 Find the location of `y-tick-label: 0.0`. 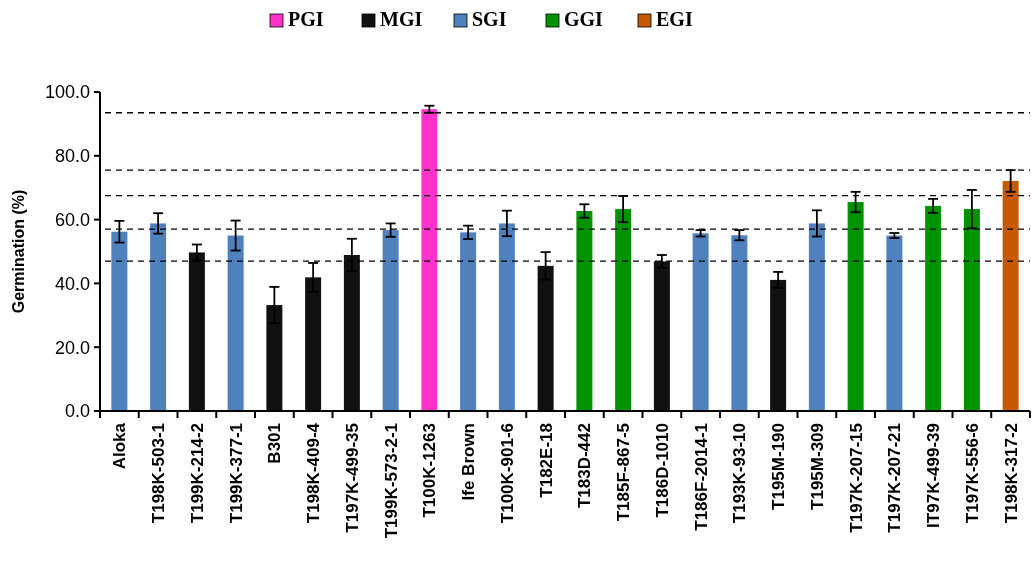

y-tick-label: 0.0 is located at coordinates (77, 411).